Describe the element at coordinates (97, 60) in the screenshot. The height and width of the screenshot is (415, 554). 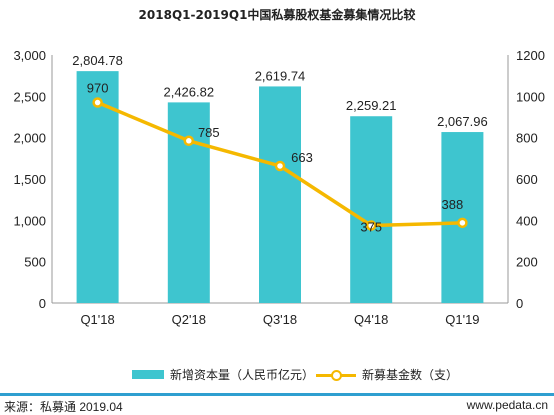
I see `bar-value-label: 2,804.78` at that location.